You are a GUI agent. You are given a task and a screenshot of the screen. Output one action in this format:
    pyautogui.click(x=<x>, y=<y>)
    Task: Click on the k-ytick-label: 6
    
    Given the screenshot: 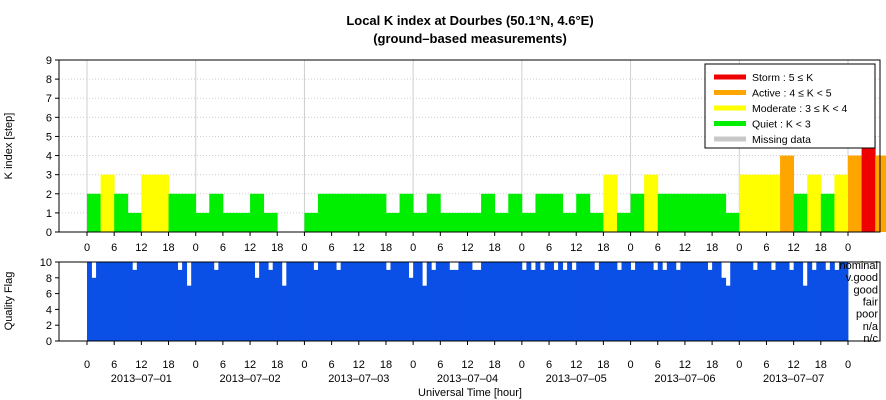 What is the action you would take?
    pyautogui.click(x=49, y=118)
    